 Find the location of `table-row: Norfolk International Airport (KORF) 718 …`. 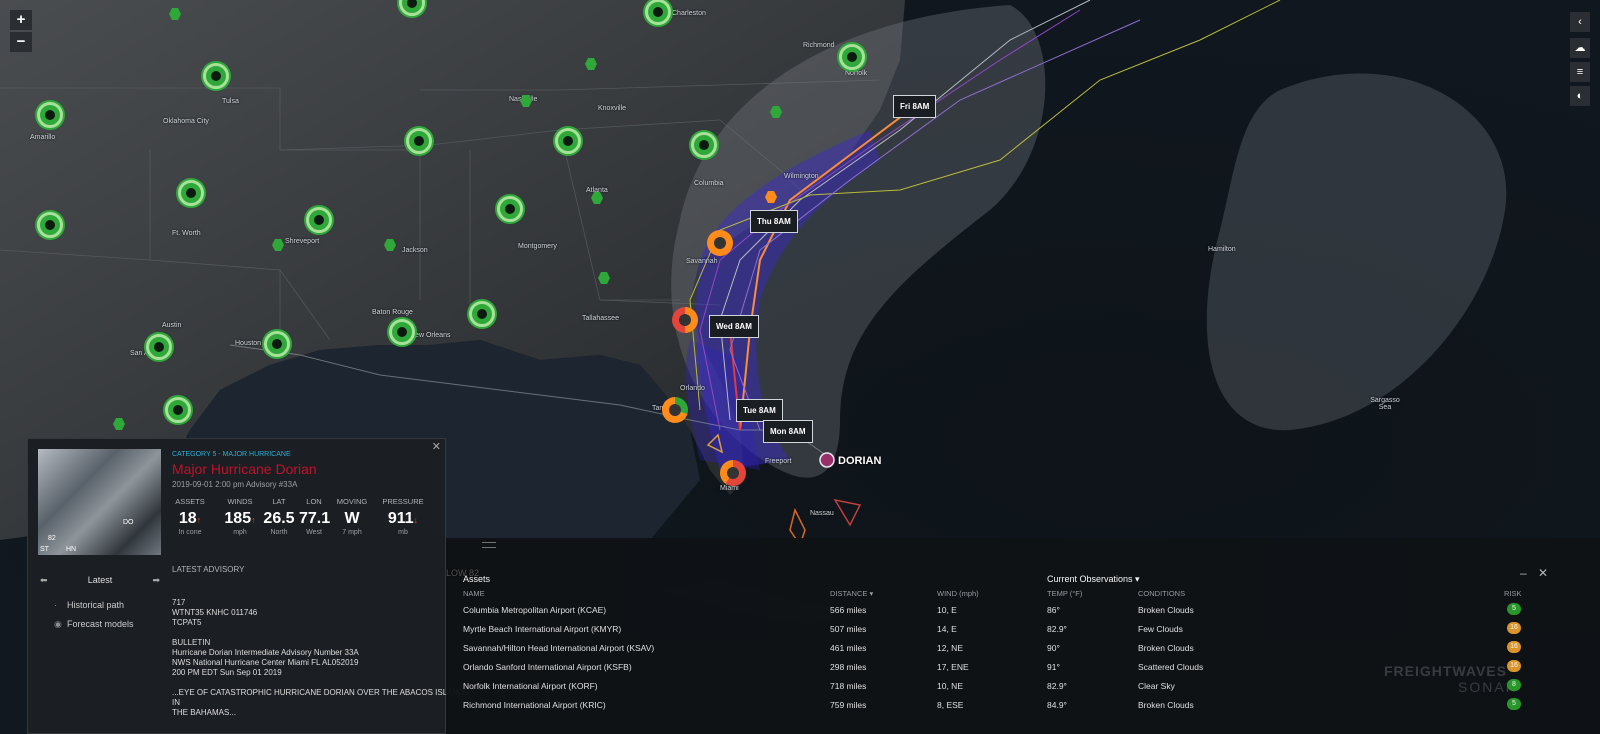

table-row: Norfolk International Airport (KORF) 718 … is located at coordinates (1023, 686).